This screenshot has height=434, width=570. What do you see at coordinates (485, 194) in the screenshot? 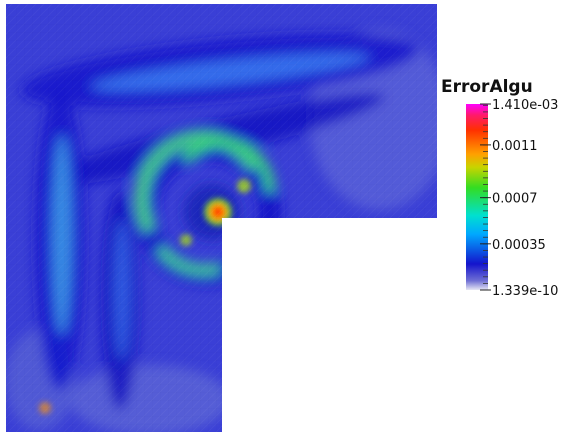
I see `colorbar-minor-ticks` at bounding box center [485, 194].